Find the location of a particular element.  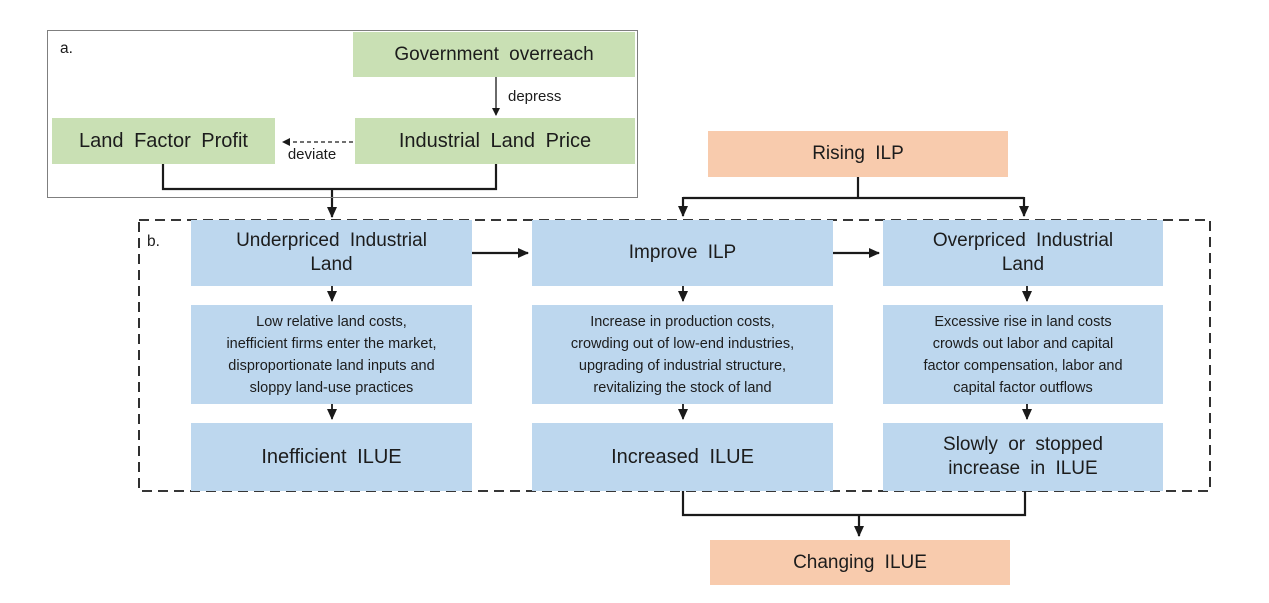

panel-b-label: b. is located at coordinates (153, 241).